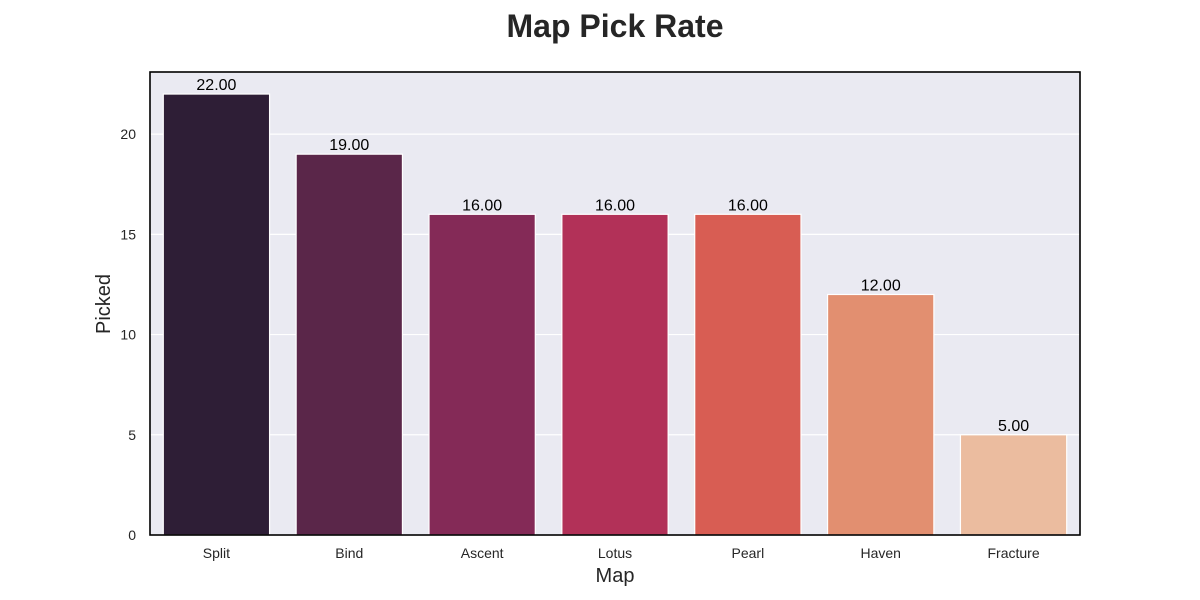 The width and height of the screenshot is (1200, 600). Describe the element at coordinates (349, 344) in the screenshot. I see `bar-bind` at that location.